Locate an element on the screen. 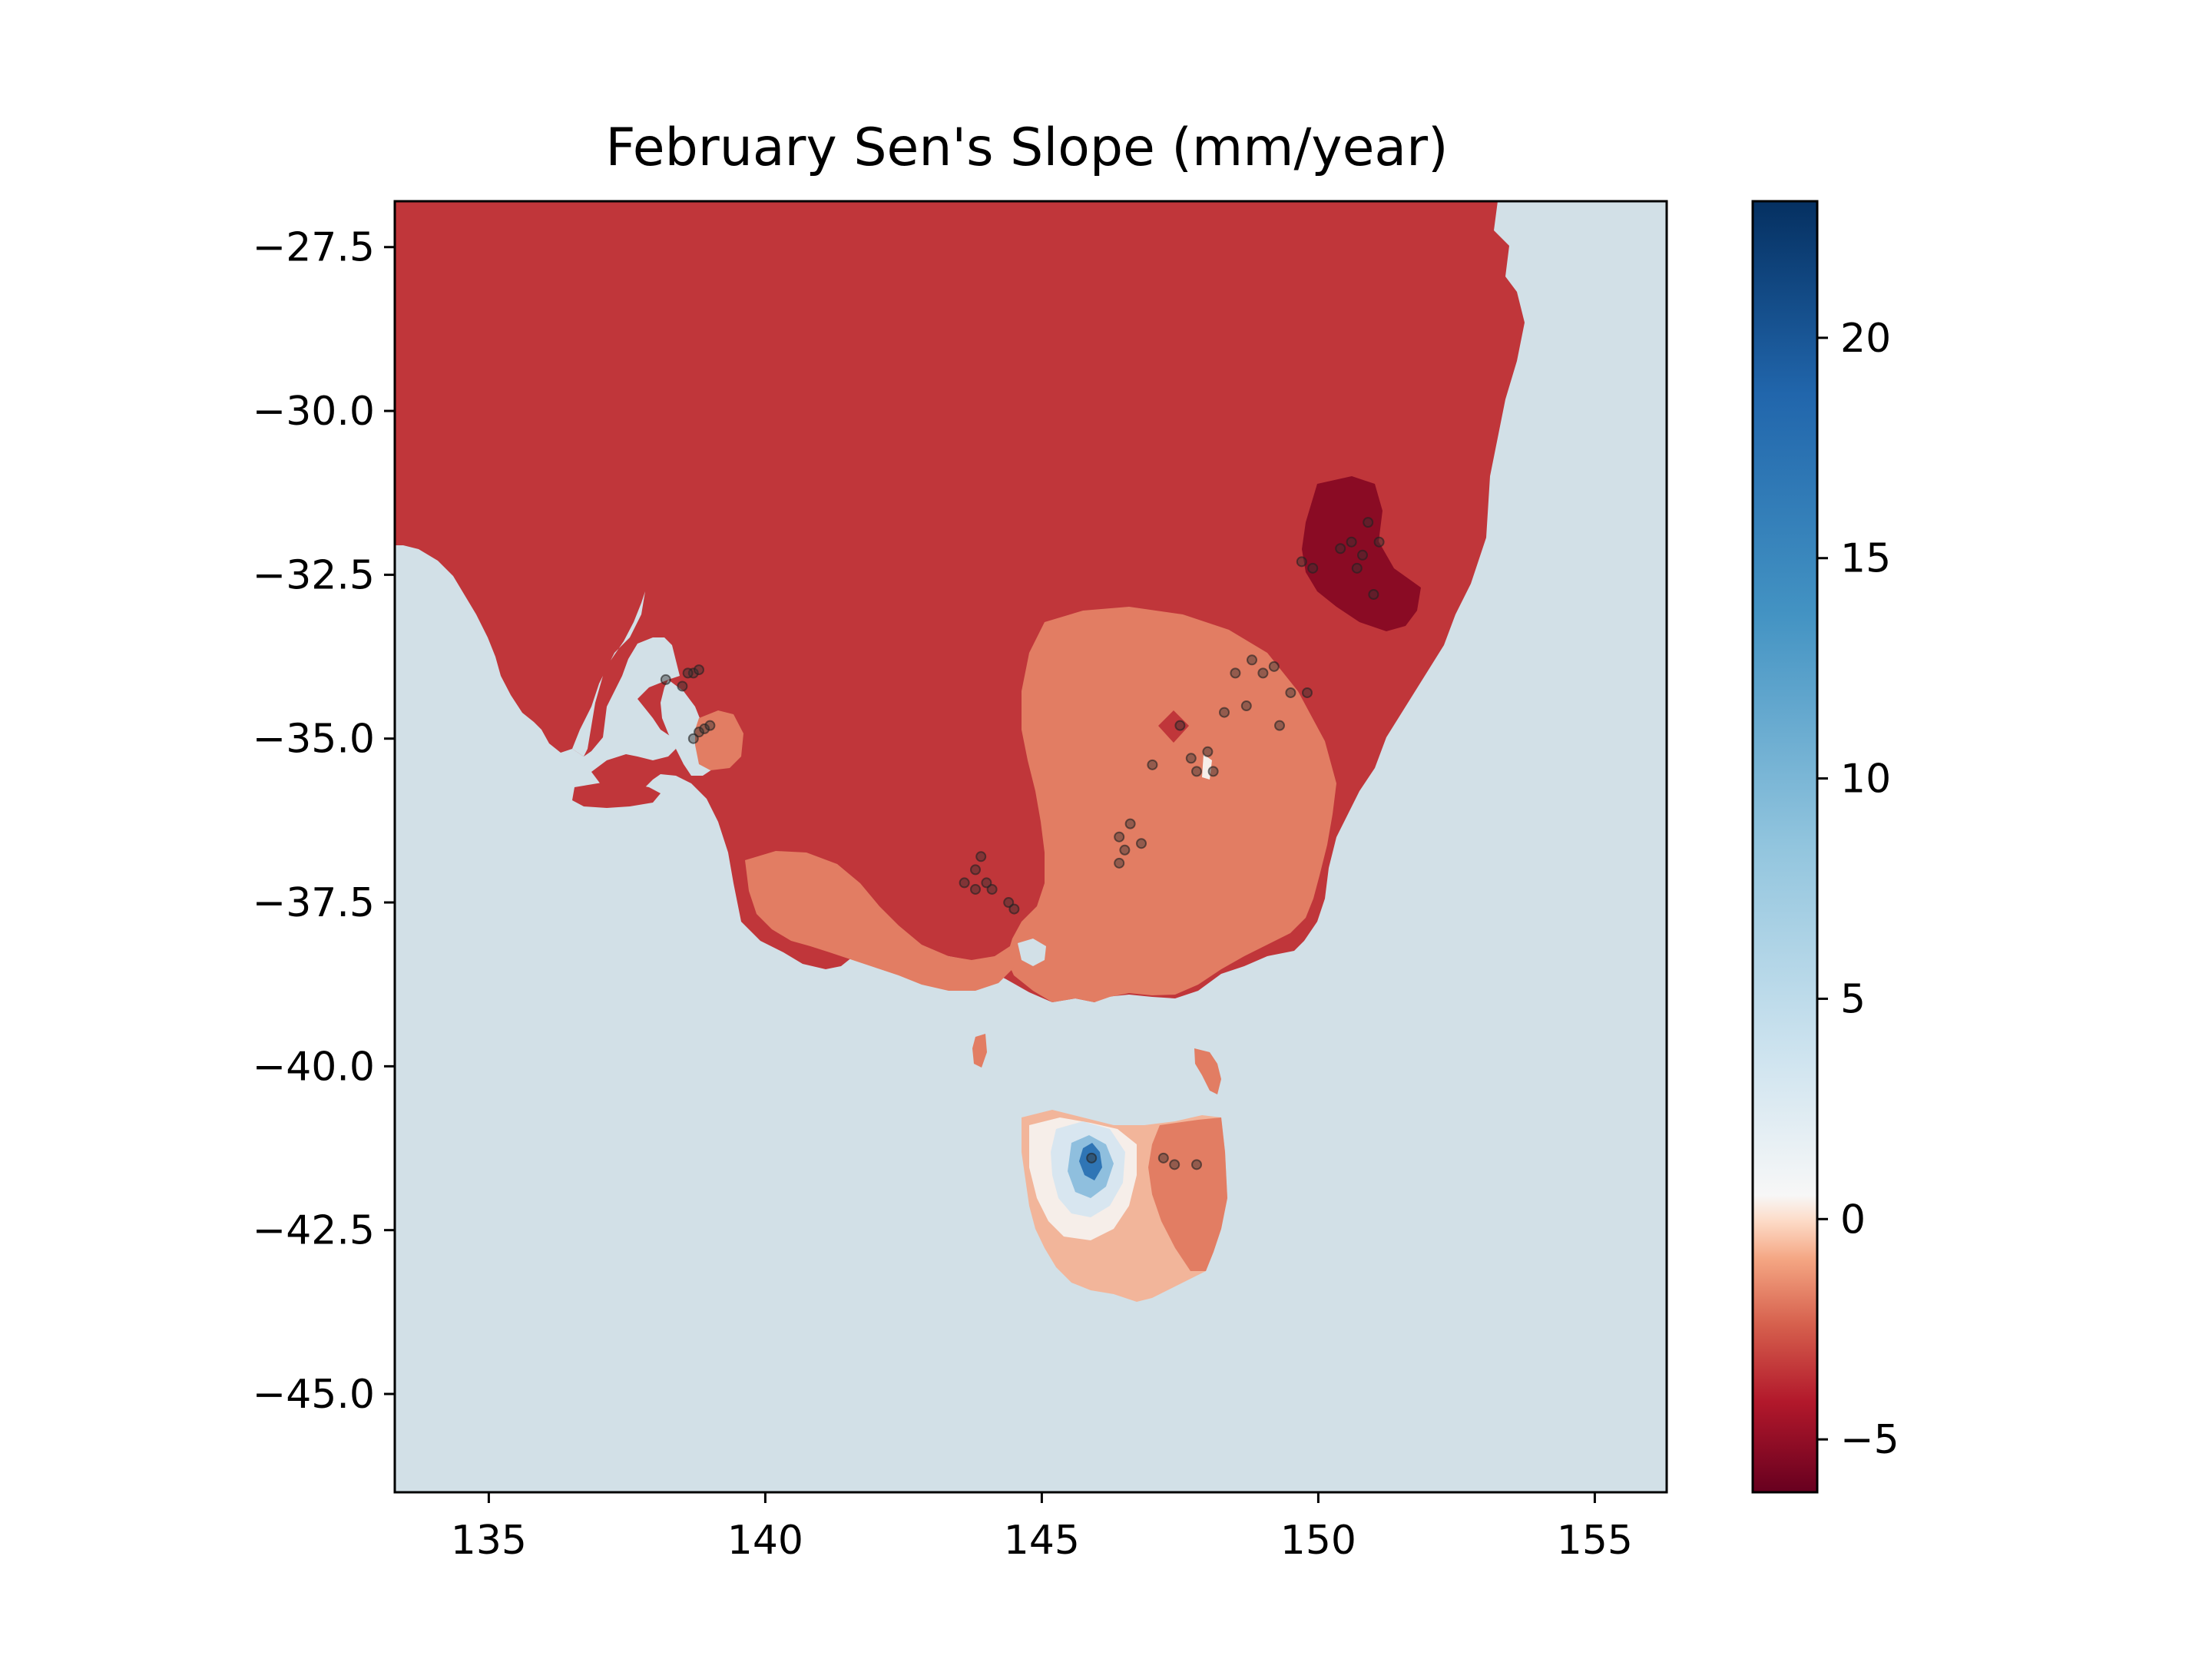  moderate-decrease-region-east is located at coordinates (1171, 804).